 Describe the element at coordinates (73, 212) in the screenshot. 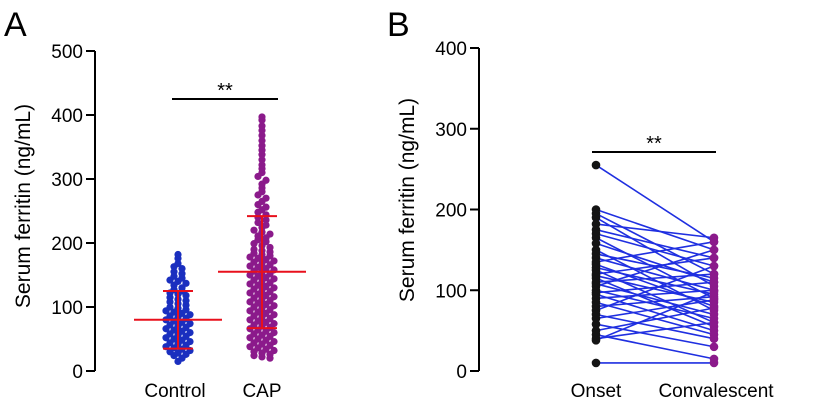

I see `y-axis: 0 100 200 300 400 500` at that location.